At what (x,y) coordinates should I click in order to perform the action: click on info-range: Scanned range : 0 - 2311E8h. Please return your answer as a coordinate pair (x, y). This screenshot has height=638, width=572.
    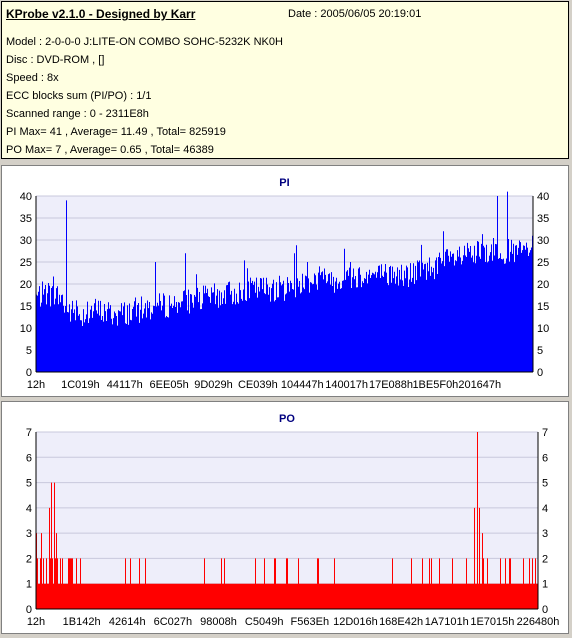
    Looking at the image, I should click on (77, 114).